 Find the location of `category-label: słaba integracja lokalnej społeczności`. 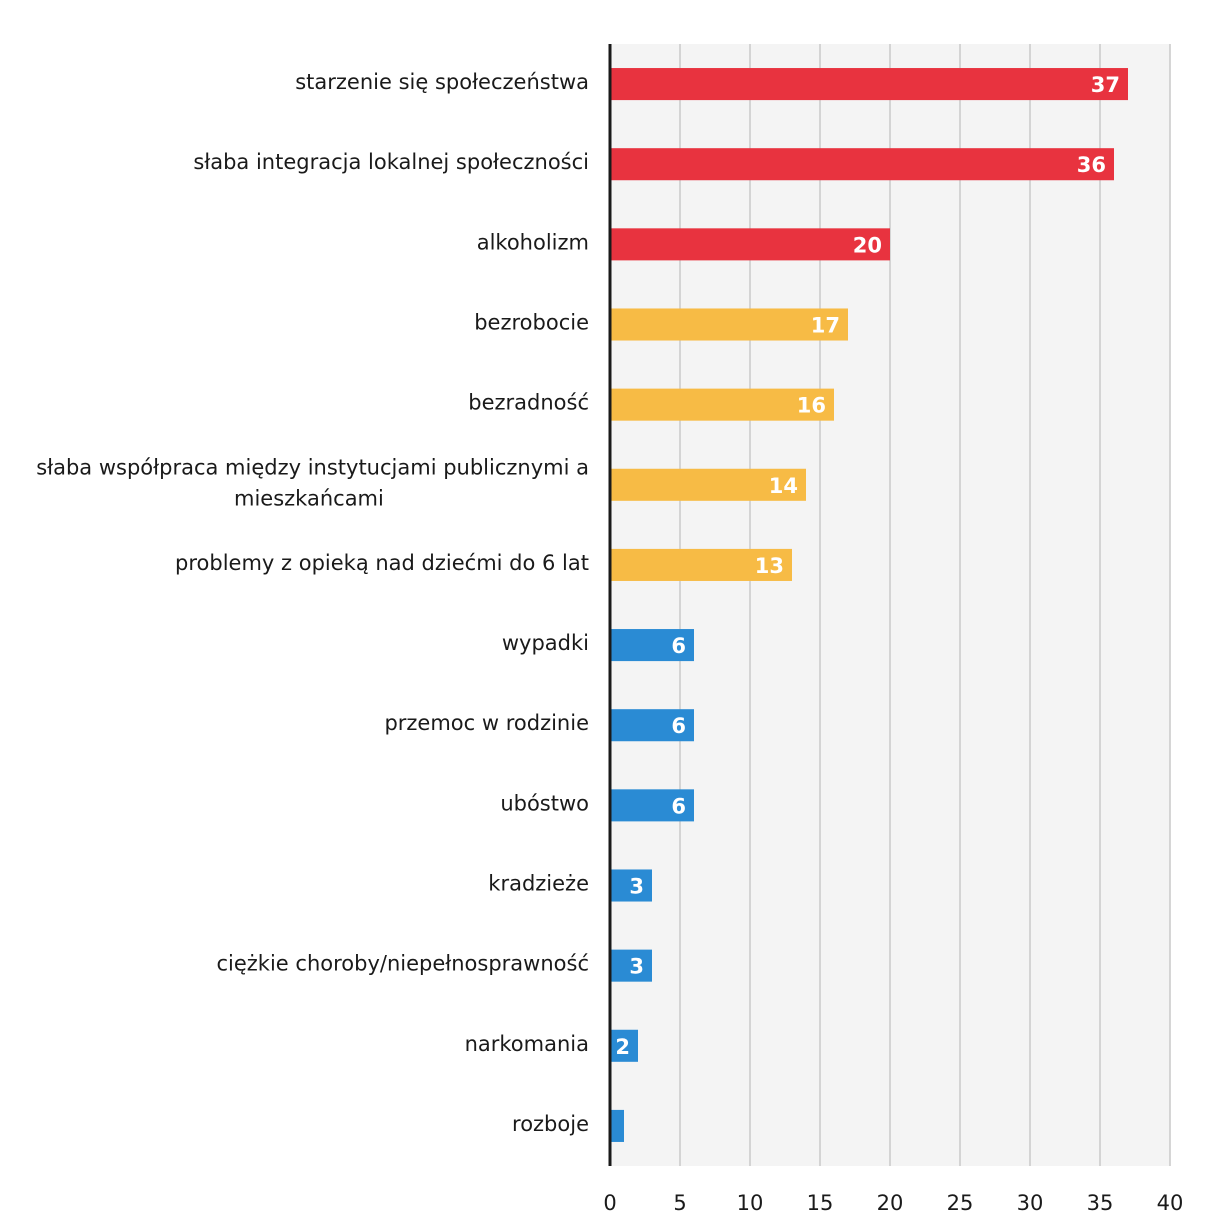

category-label: słaba integracja lokalnej społeczności is located at coordinates (391, 162).